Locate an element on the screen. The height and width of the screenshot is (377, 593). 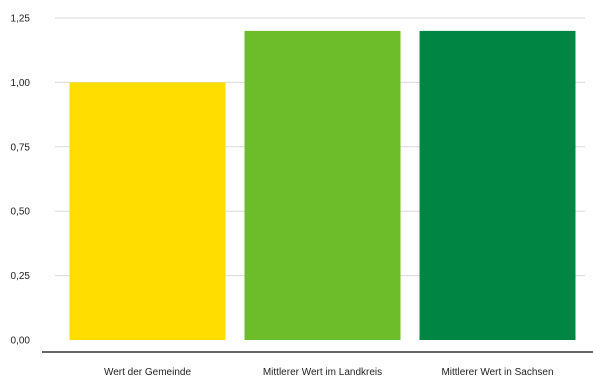
y-tick-label: 0,00 is located at coordinates (21, 341).